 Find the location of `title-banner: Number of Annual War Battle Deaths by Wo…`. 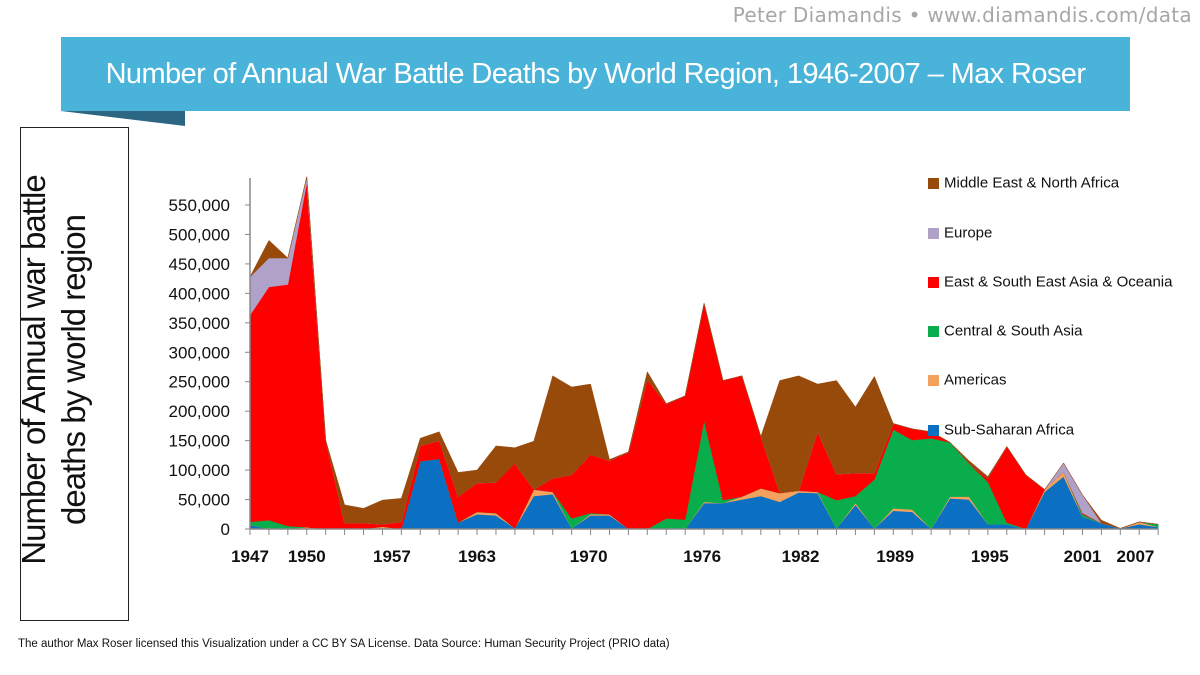

title-banner: Number of Annual War Battle Deaths by Wo… is located at coordinates (595, 74).